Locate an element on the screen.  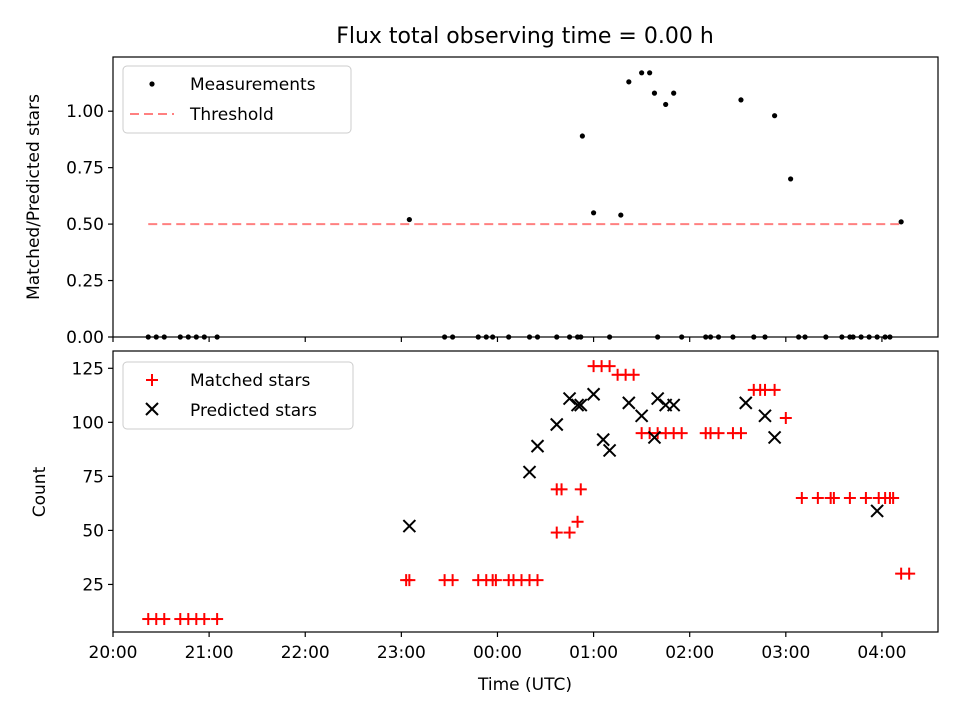
x-axis-label: Time (UTC) is located at coordinates (524, 685).